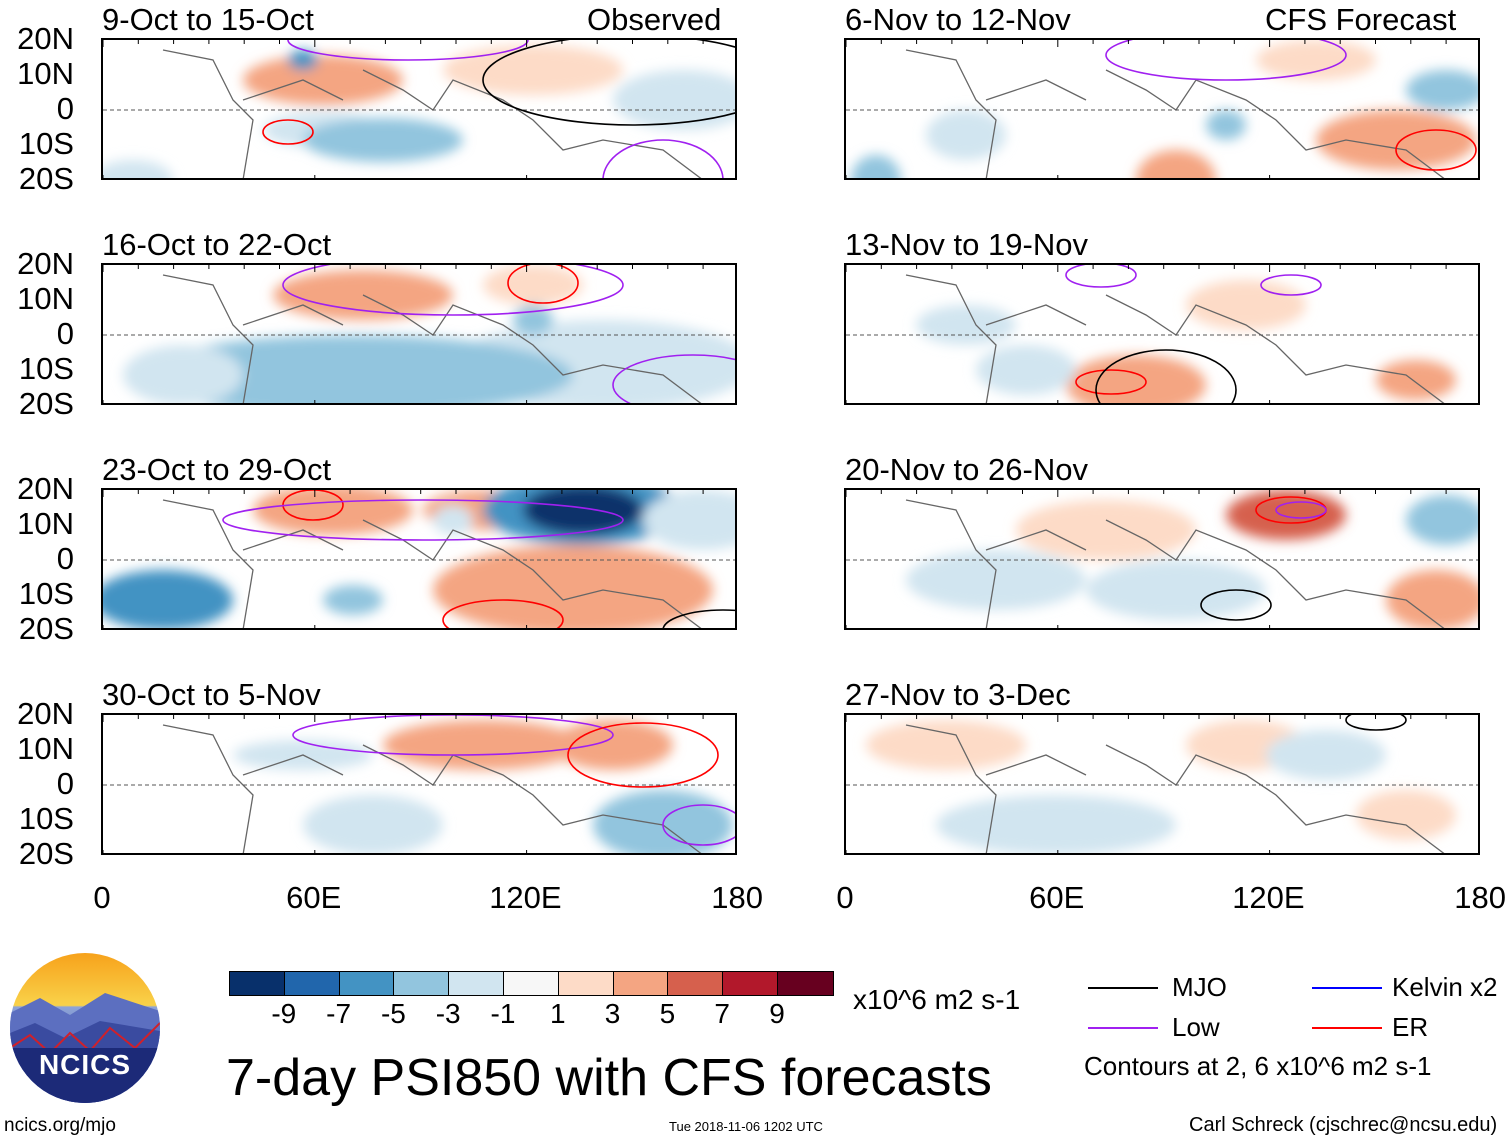 This screenshot has height=1142, width=1510. Describe the element at coordinates (722, 1013) in the screenshot. I see `colorbar-label: 7` at that location.